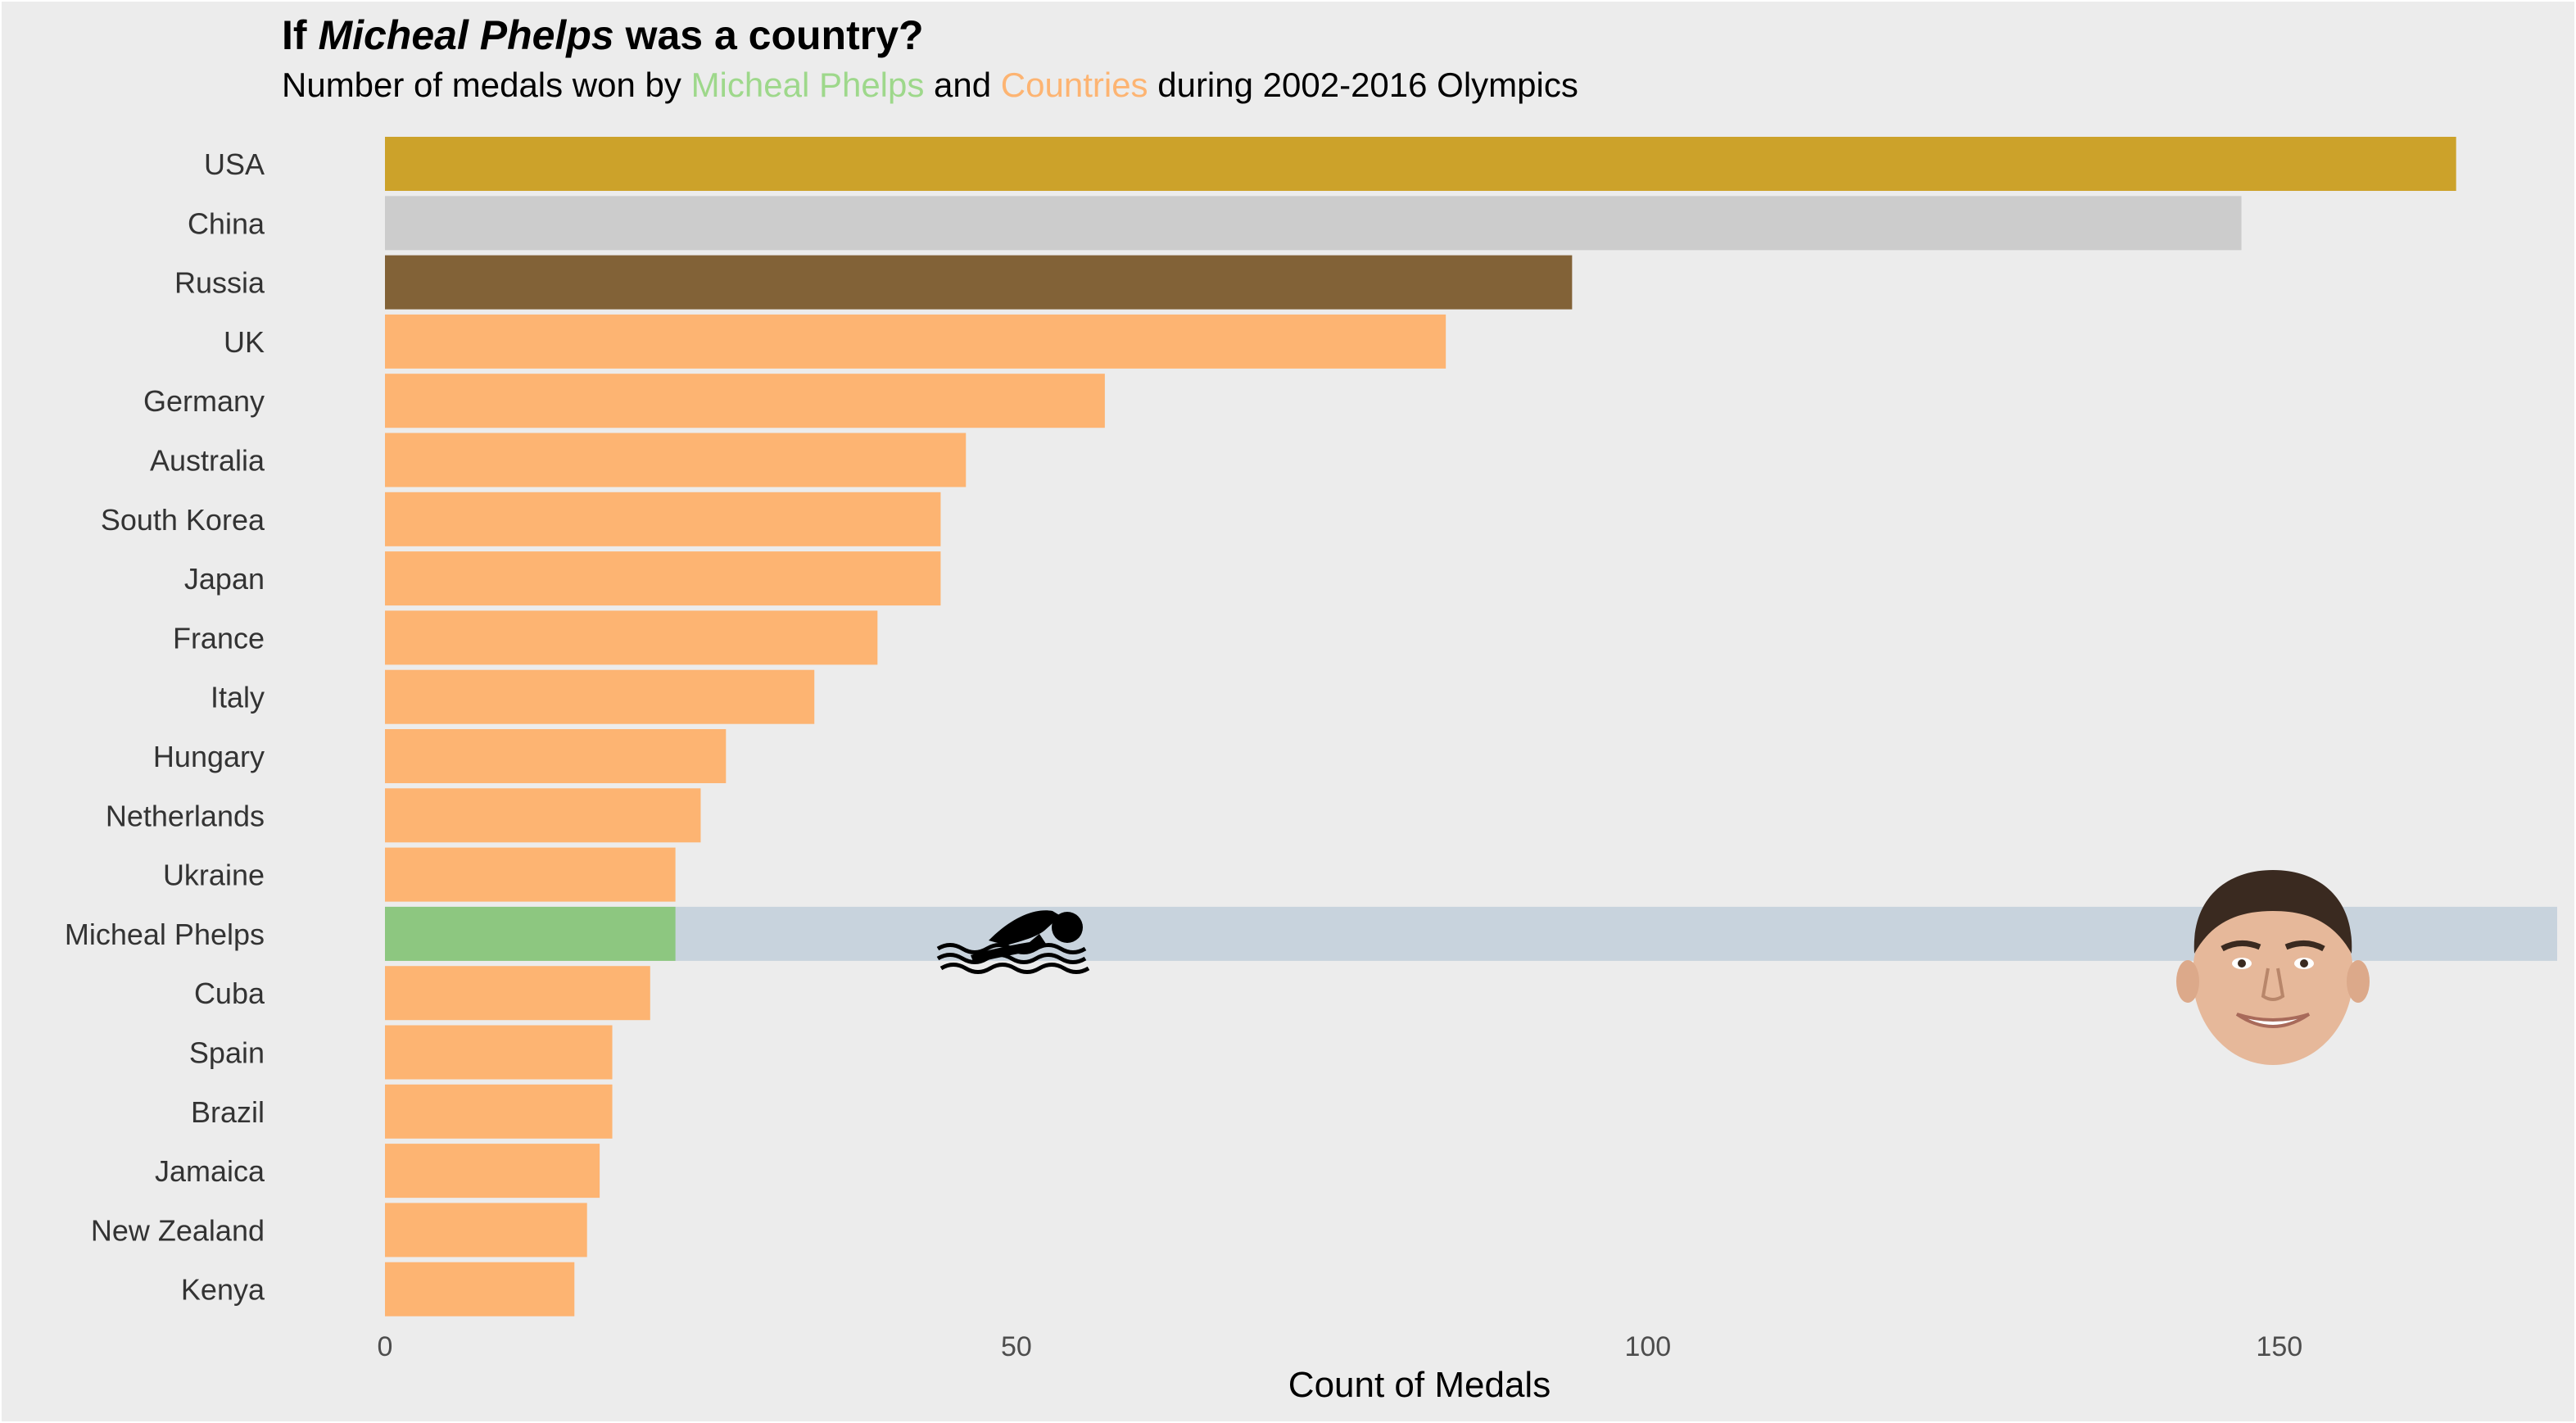 The width and height of the screenshot is (2576, 1423). What do you see at coordinates (224, 579) in the screenshot?
I see `category-label-japan: Japan` at bounding box center [224, 579].